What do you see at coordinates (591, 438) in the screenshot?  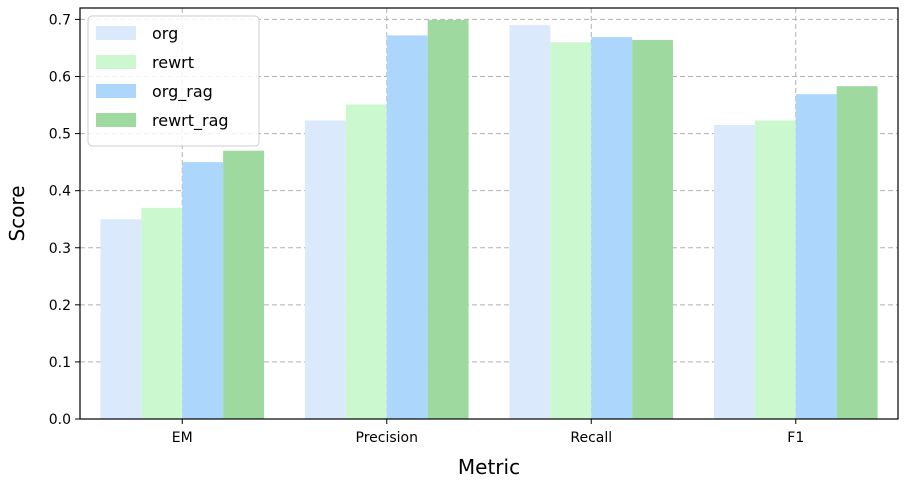 I see `x-tick-label: Recall` at bounding box center [591, 438].